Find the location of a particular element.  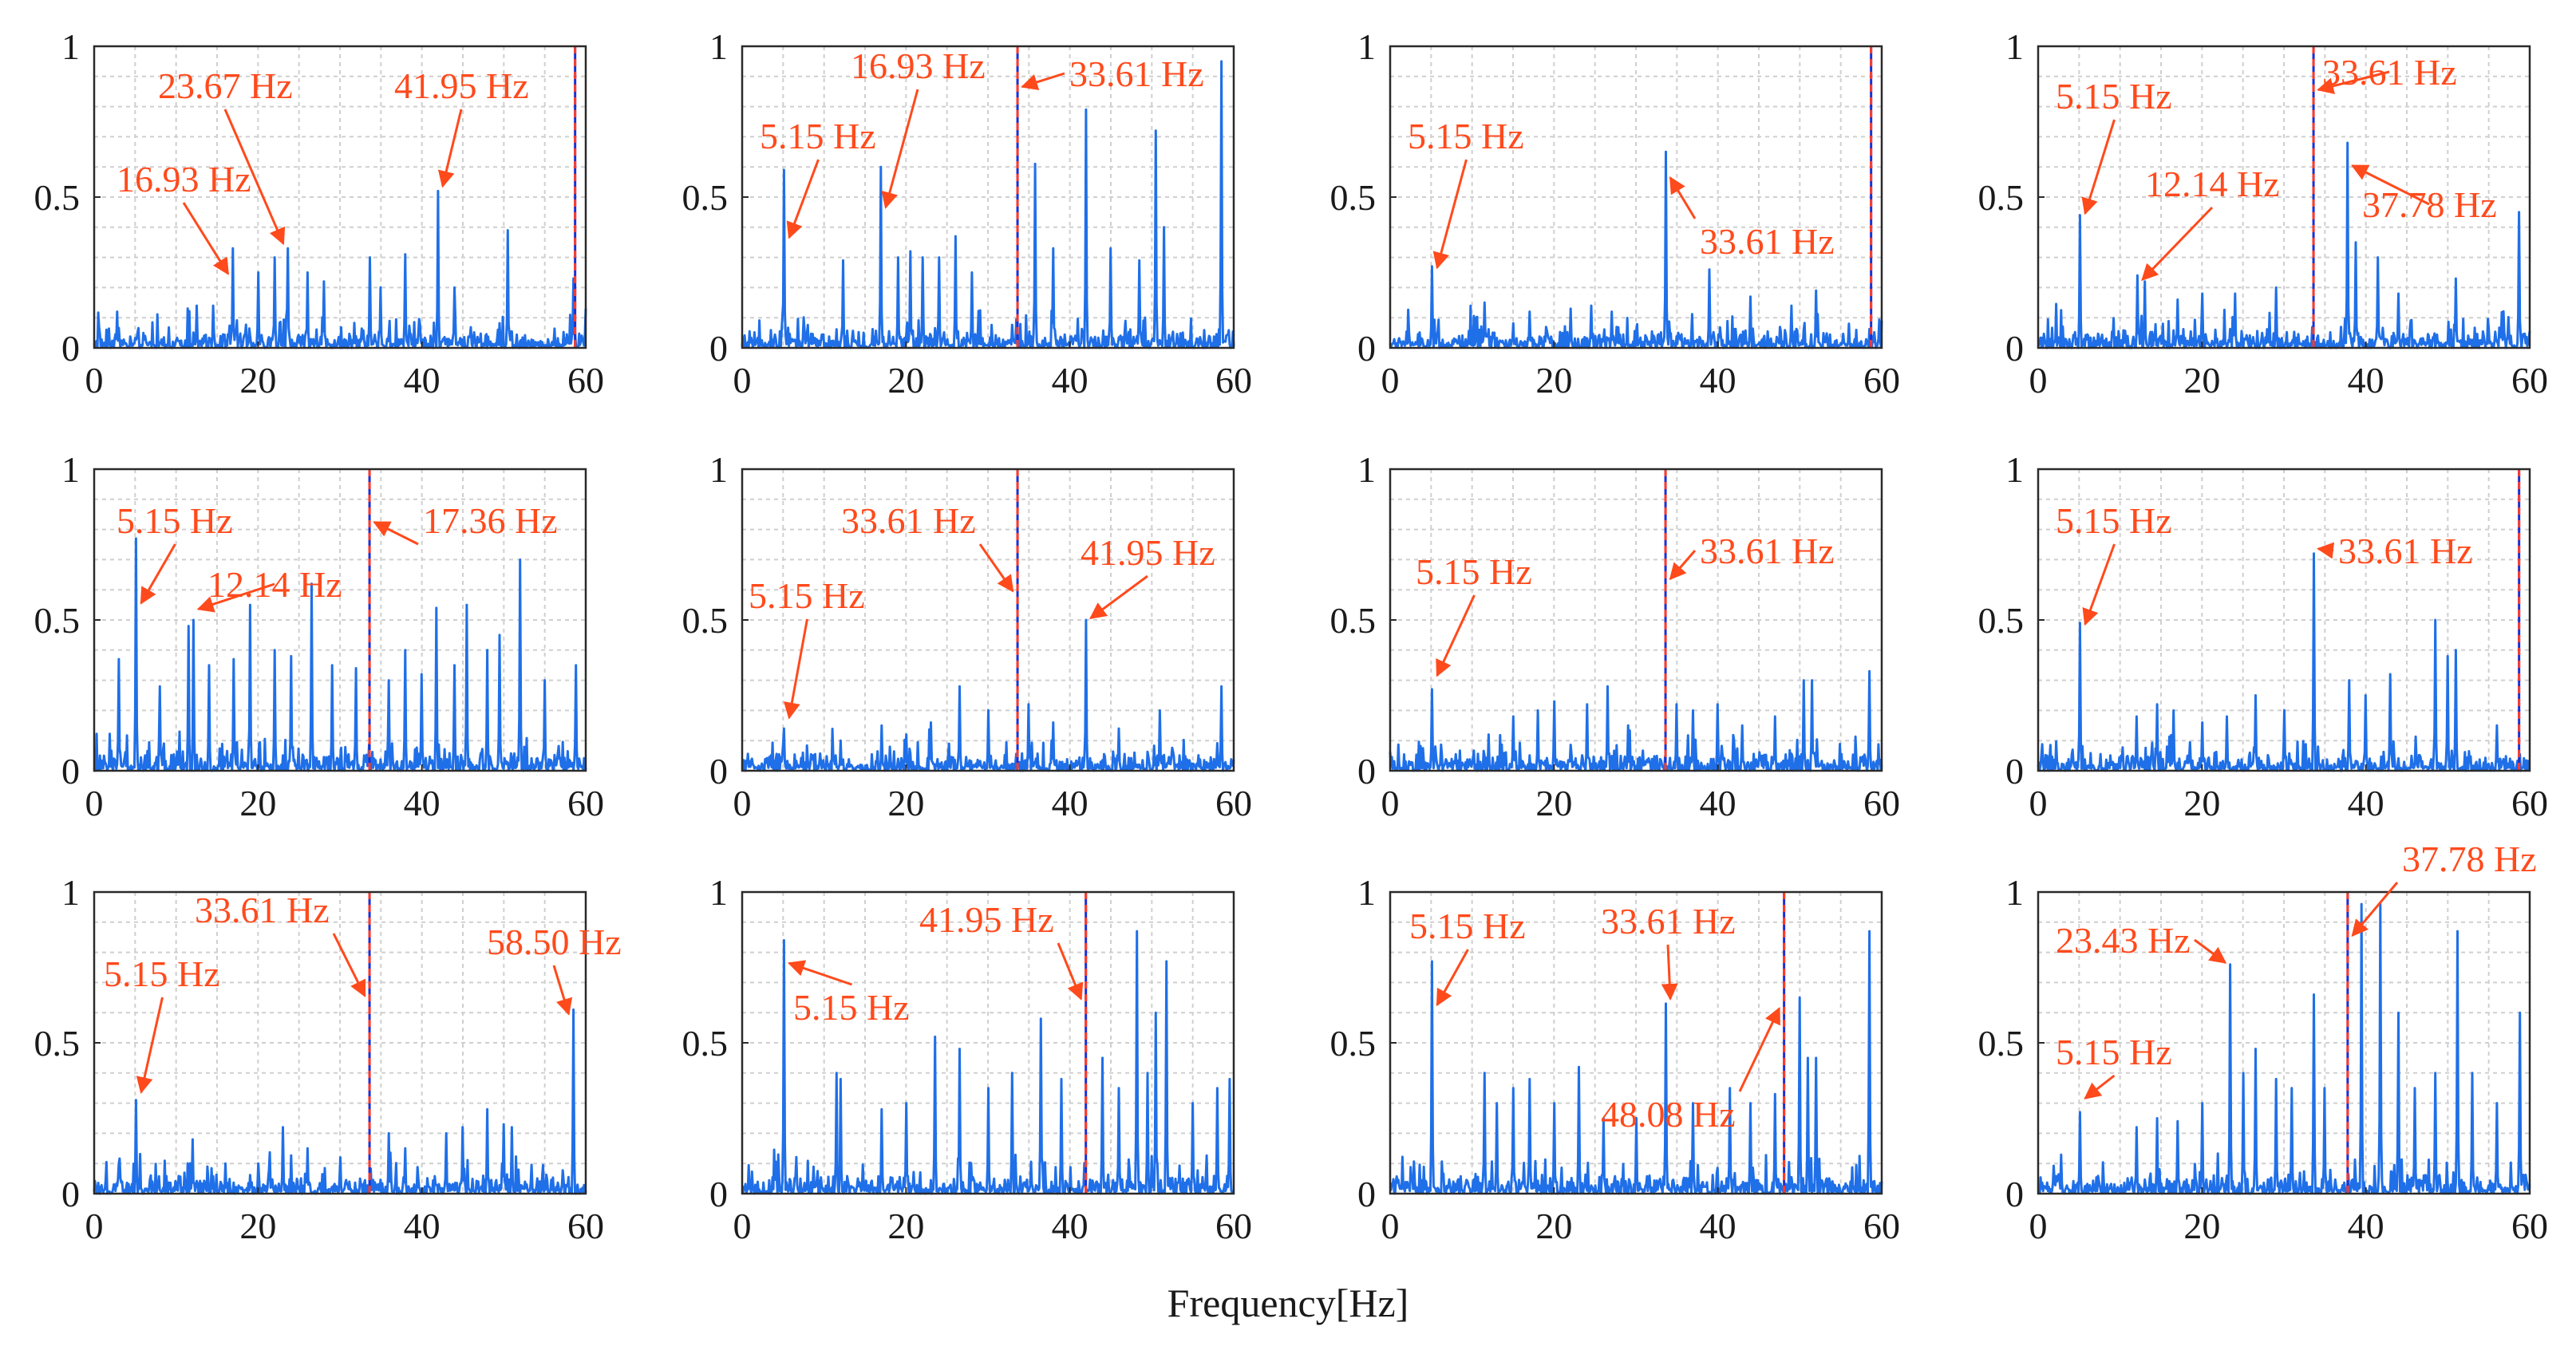

panel-6: 0 20 40 60 0 0.5 1 5.15 Hz 33.61 Hz 41.95 Hz is located at coordinates (967, 636).